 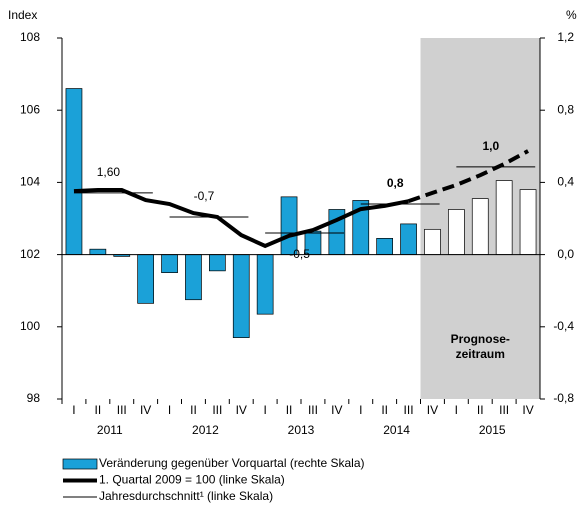 I want to click on y2-tick-label: -0,8, so click(x=563, y=398).